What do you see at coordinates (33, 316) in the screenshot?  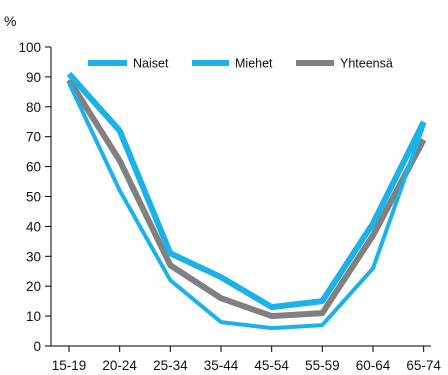 I see `y-tick-label: 10` at bounding box center [33, 316].